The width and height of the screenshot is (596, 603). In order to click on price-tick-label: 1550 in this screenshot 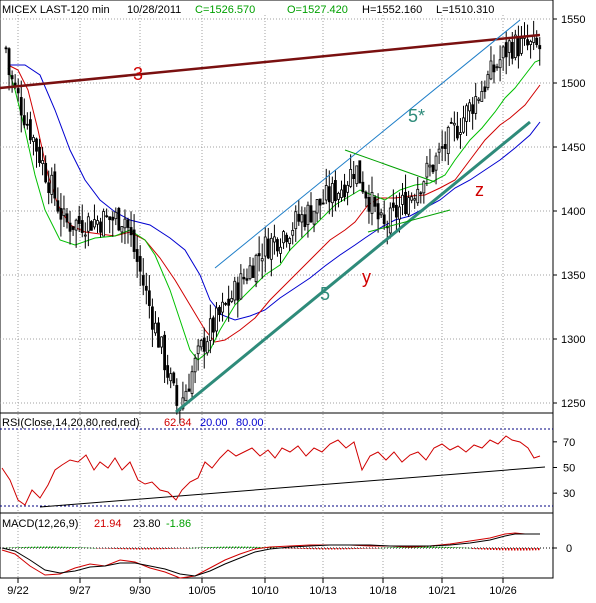, I will do `click(573, 20)`.